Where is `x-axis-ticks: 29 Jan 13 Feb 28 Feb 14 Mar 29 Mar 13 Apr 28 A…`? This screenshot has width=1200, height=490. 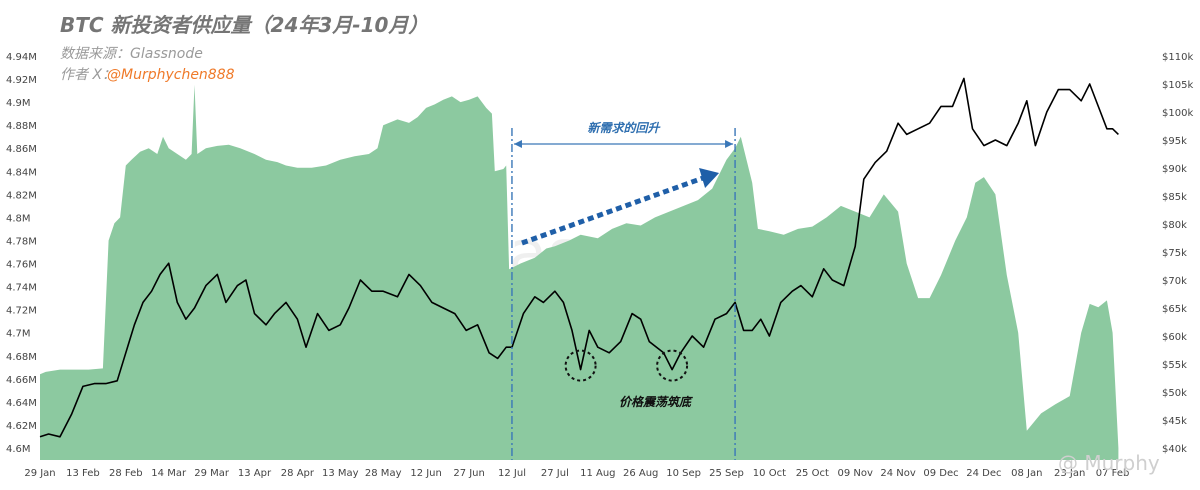 x-axis-ticks: 29 Jan 13 Feb 28 Feb 14 Mar 29 Mar 13 Apr 28 A… is located at coordinates (576, 473).